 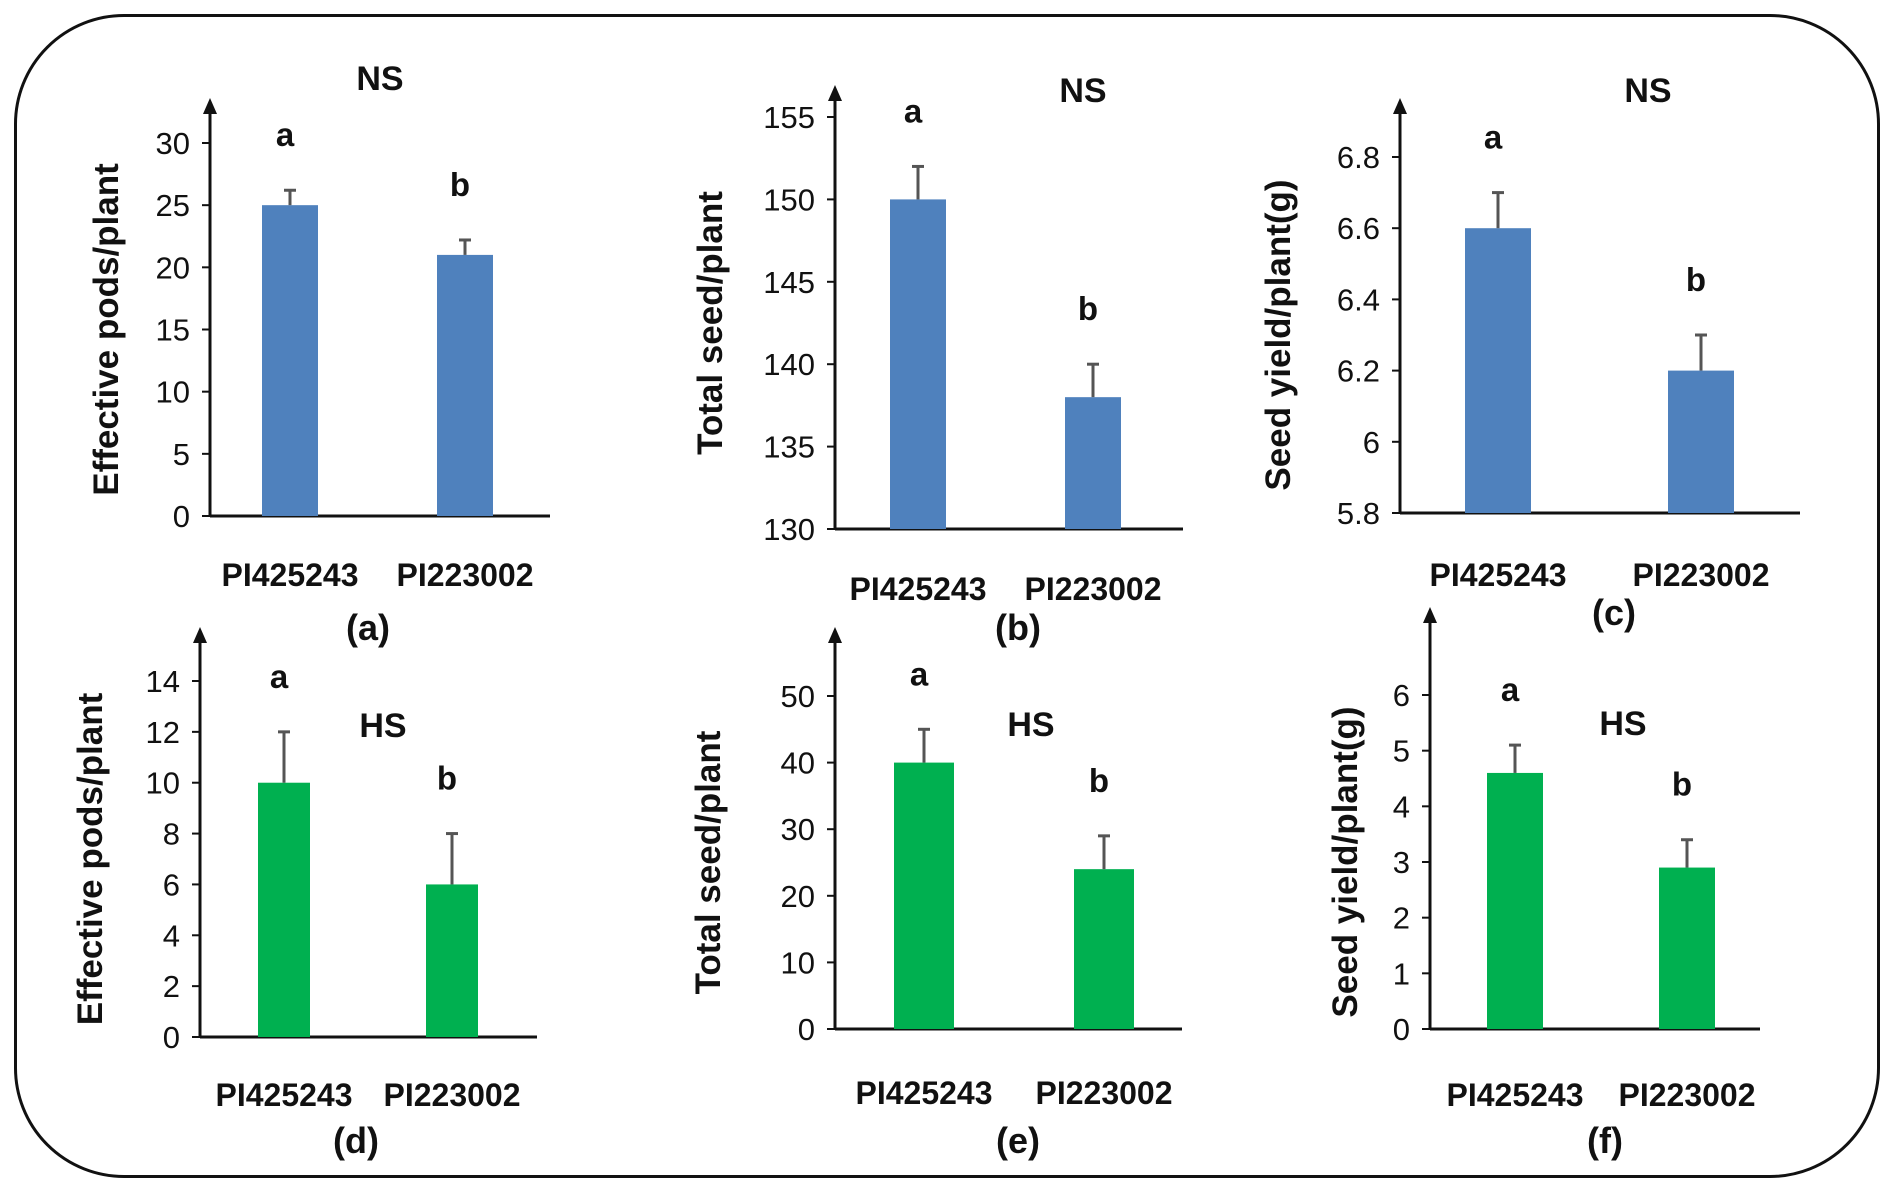 I want to click on y-tick-label: 140, so click(x=789, y=364).